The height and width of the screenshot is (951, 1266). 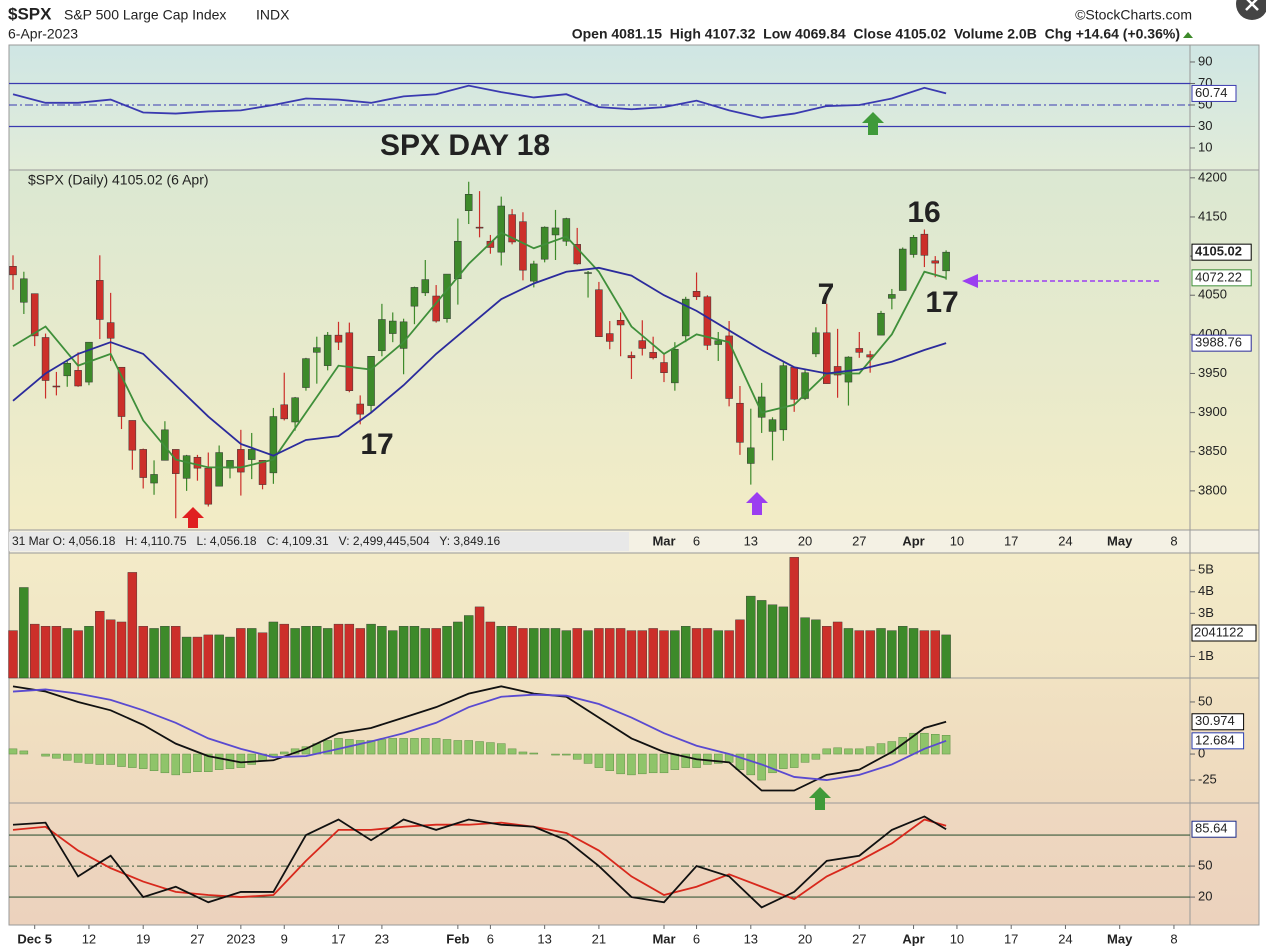 What do you see at coordinates (1205, 146) in the screenshot?
I see `y-tick-label: 10` at bounding box center [1205, 146].